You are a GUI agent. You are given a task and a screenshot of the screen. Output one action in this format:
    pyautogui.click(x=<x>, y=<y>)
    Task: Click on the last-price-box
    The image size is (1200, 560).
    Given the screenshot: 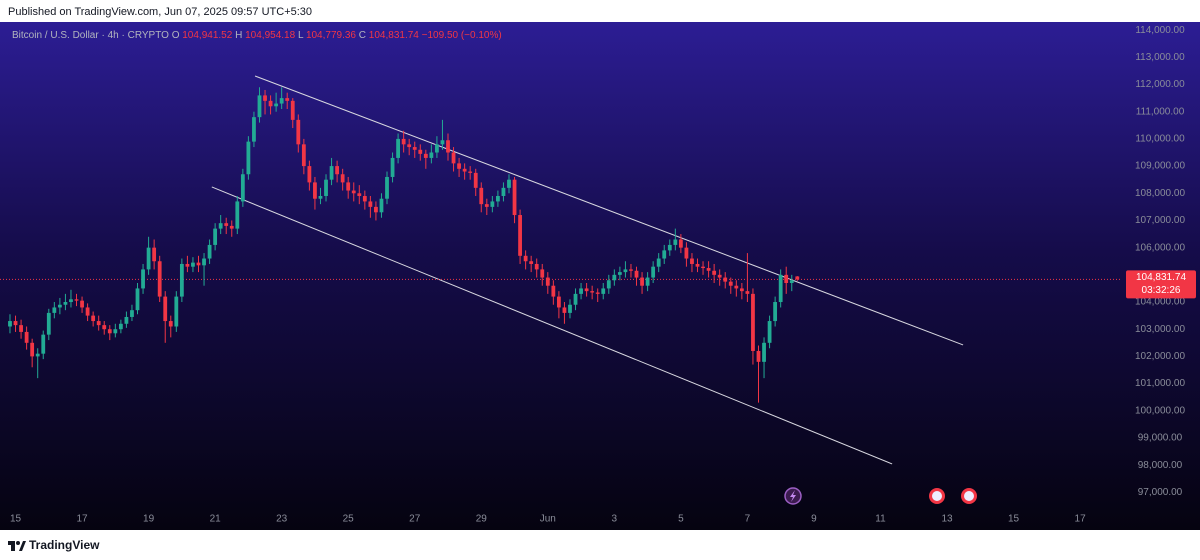 What is the action you would take?
    pyautogui.click(x=1161, y=284)
    